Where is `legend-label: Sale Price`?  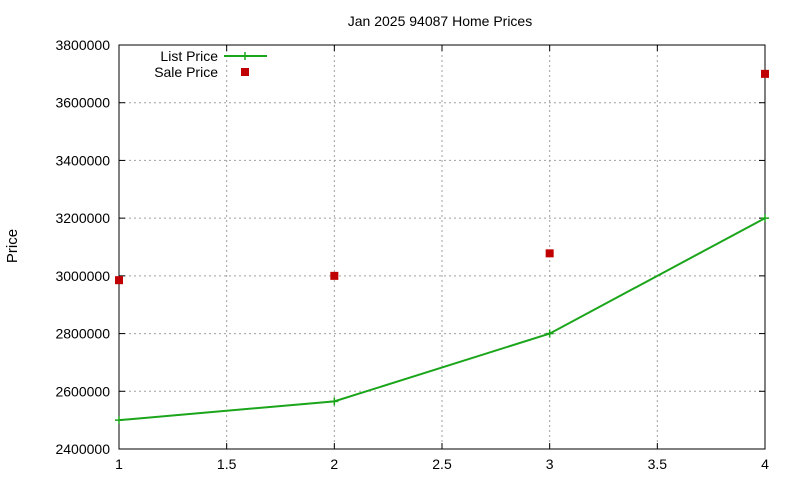 legend-label: Sale Price is located at coordinates (186, 72).